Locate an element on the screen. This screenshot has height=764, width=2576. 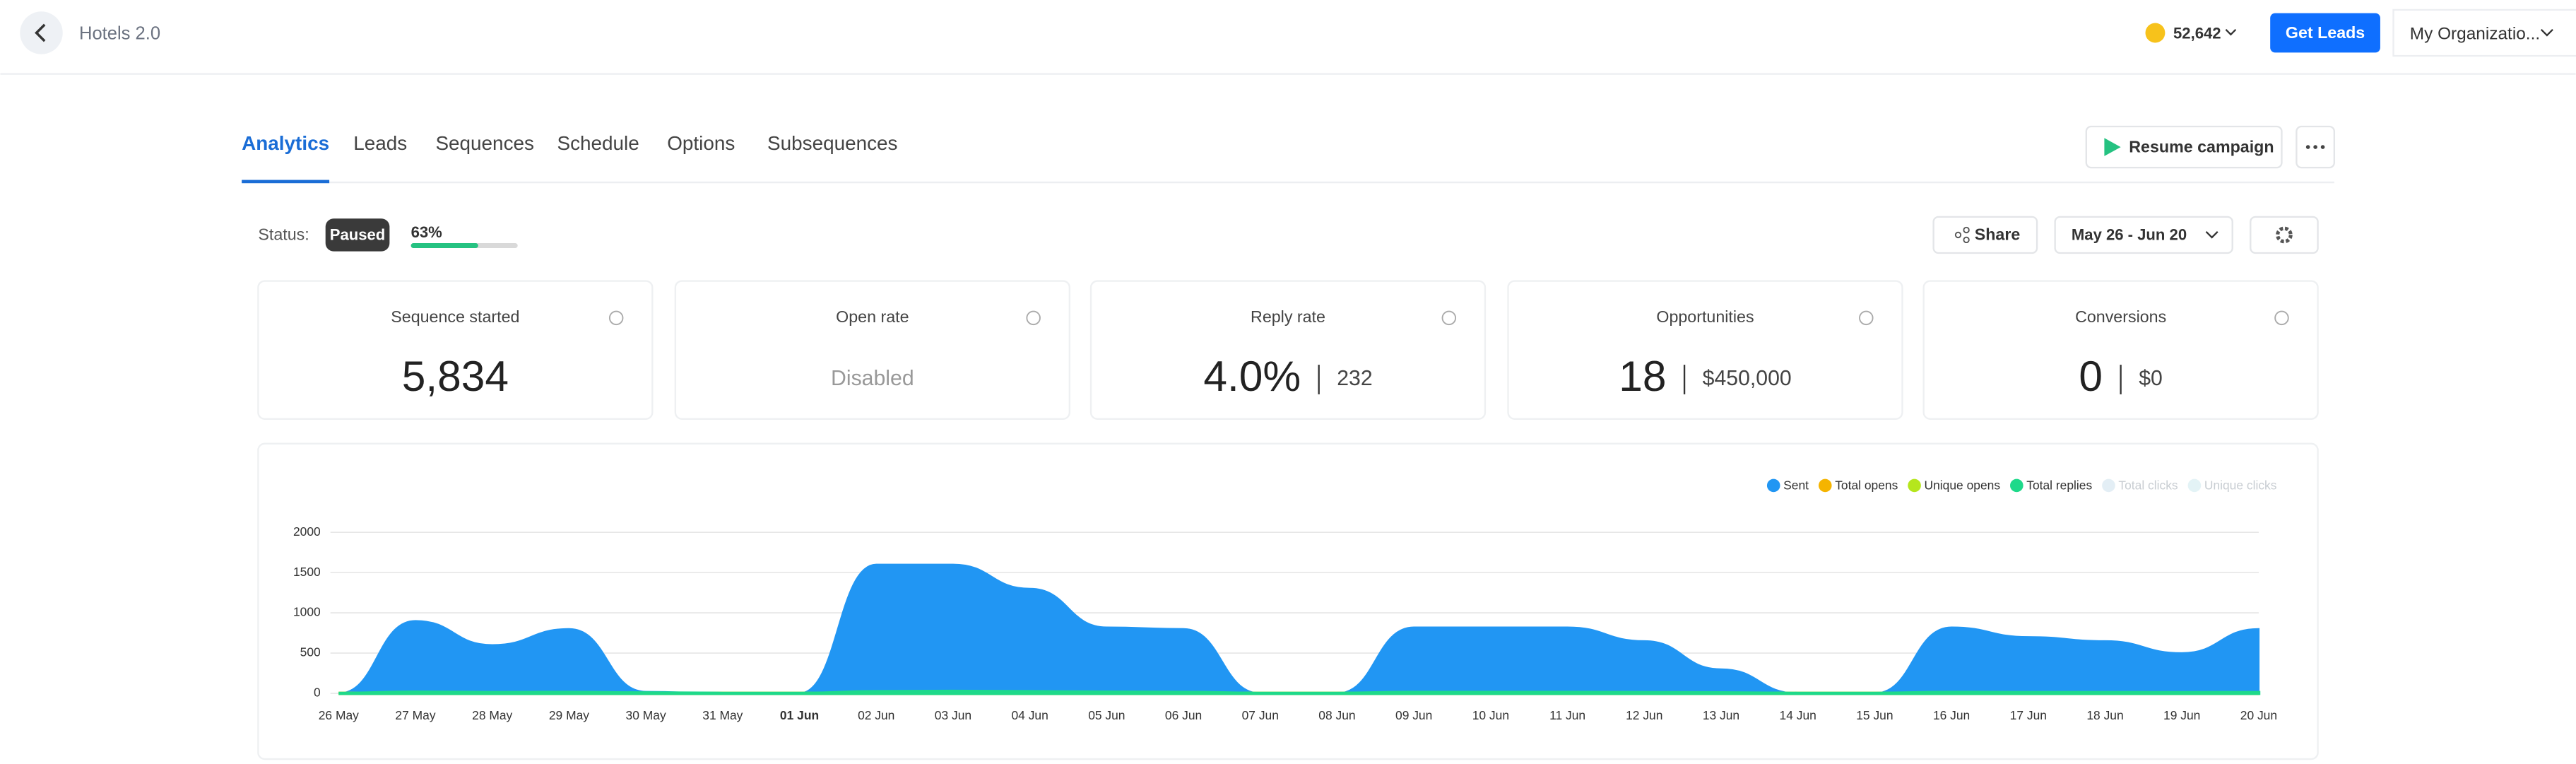
x-tick-label: 20 Jun is located at coordinates (2258, 715).